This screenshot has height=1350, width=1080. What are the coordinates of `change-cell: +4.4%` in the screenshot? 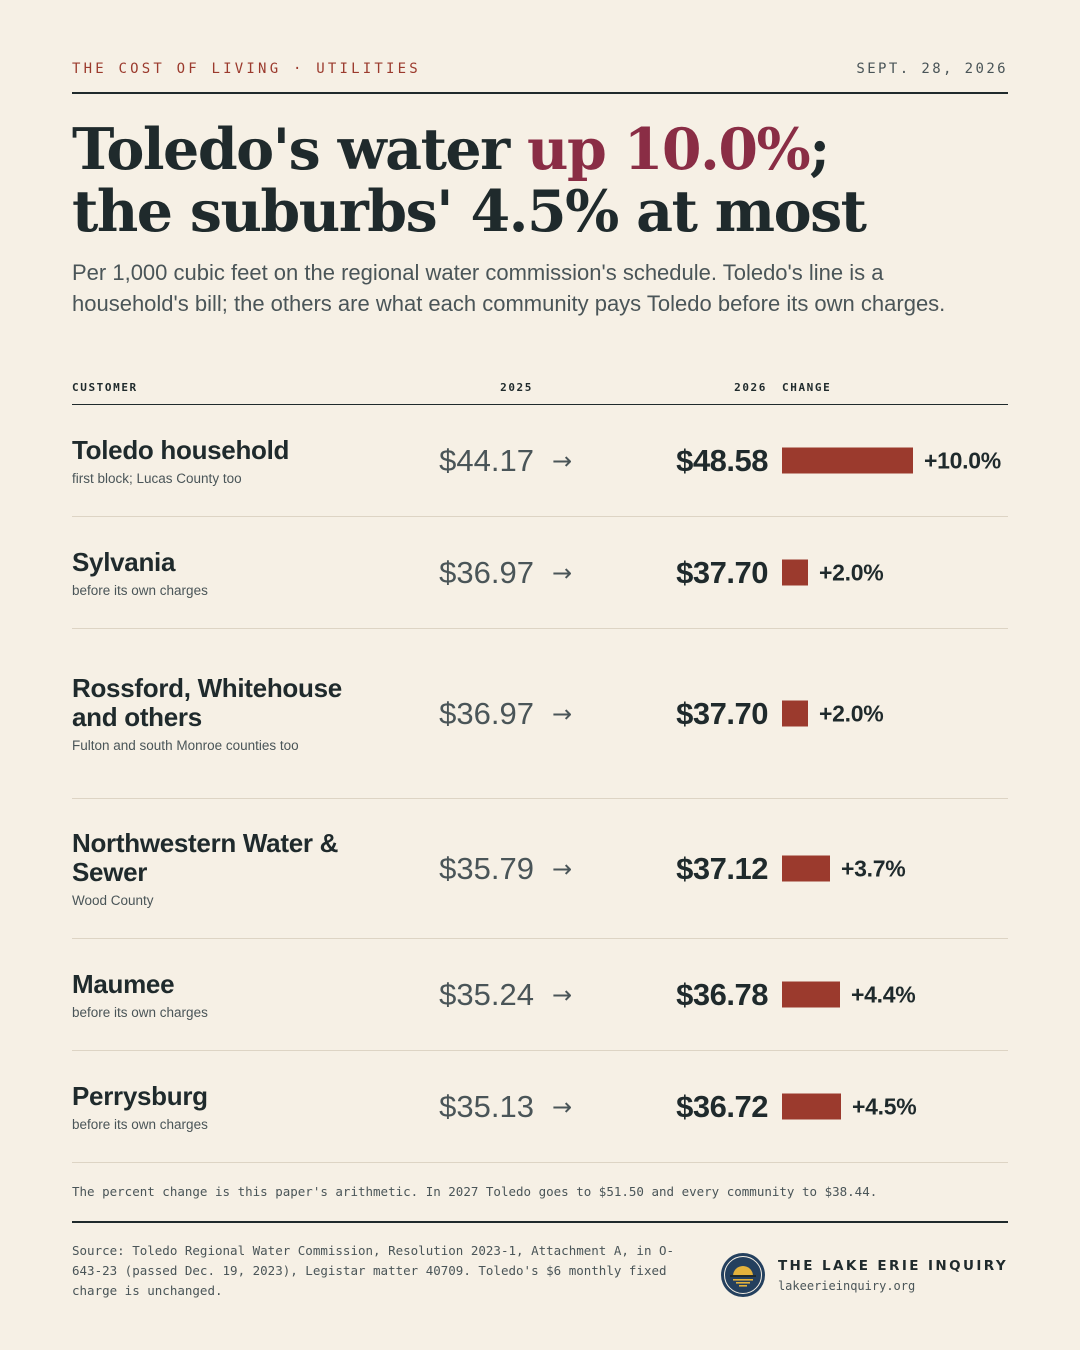 It's located at (849, 994).